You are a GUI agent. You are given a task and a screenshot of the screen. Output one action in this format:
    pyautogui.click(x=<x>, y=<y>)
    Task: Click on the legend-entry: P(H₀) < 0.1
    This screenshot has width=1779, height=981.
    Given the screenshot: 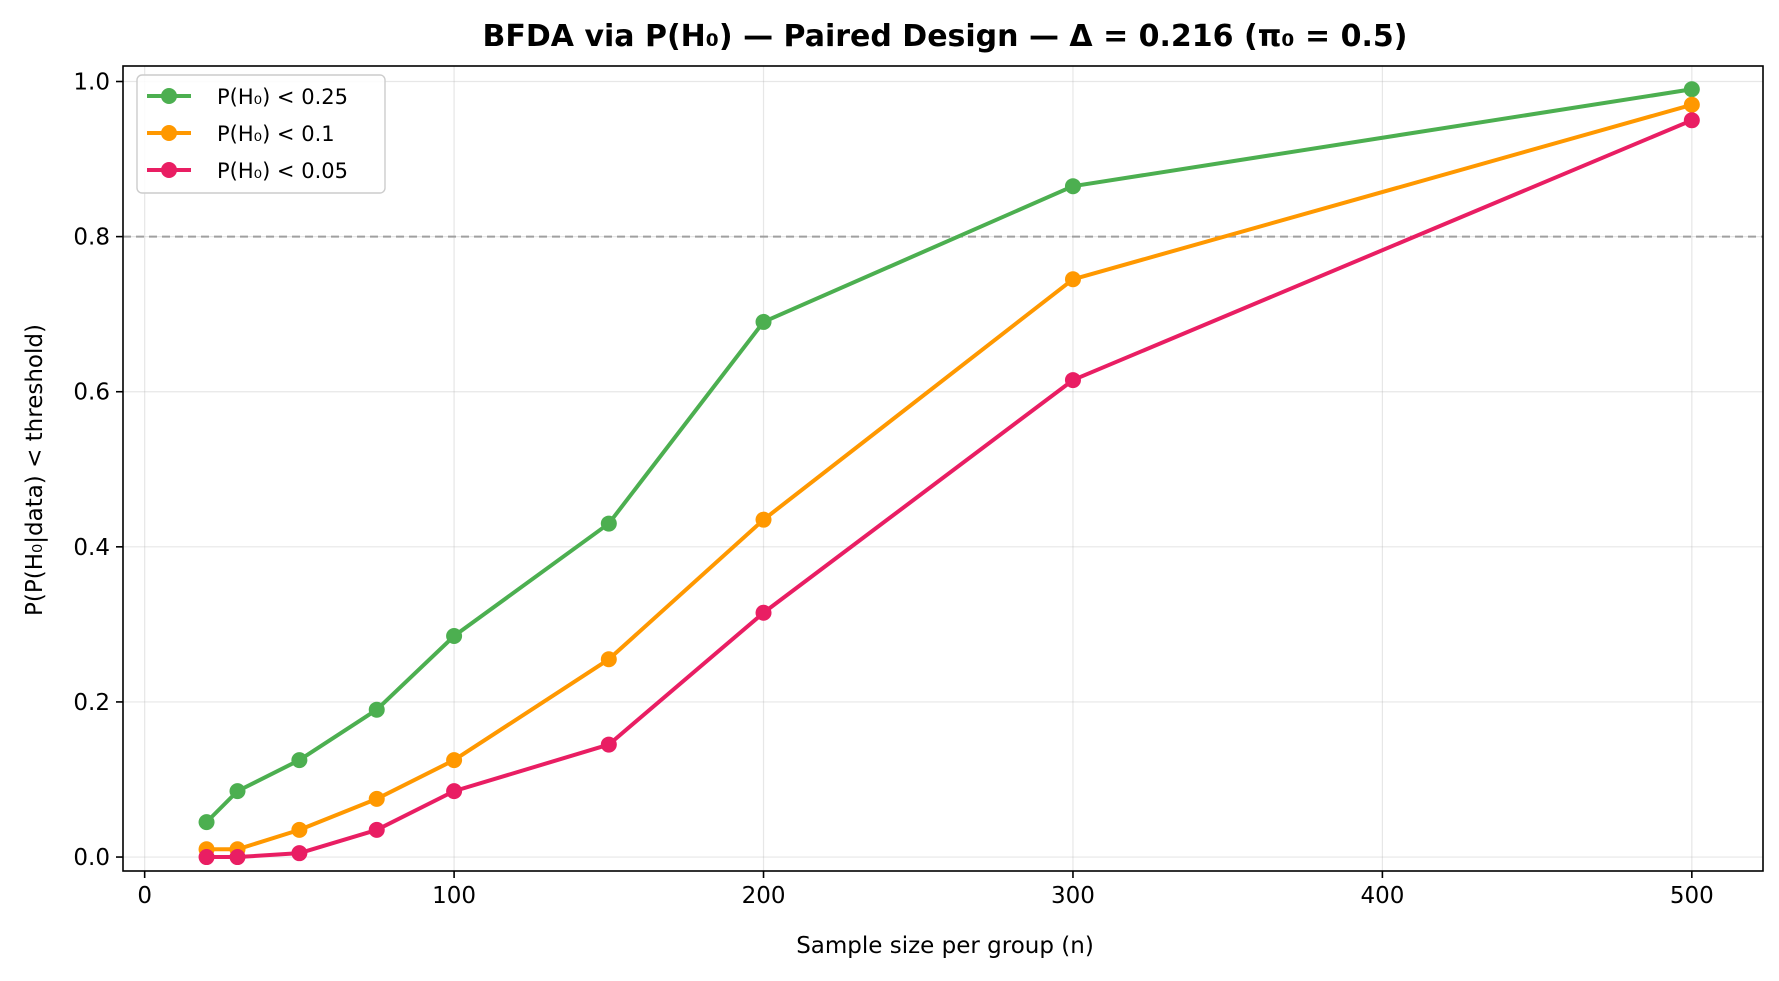 What is the action you would take?
    pyautogui.click(x=241, y=134)
    